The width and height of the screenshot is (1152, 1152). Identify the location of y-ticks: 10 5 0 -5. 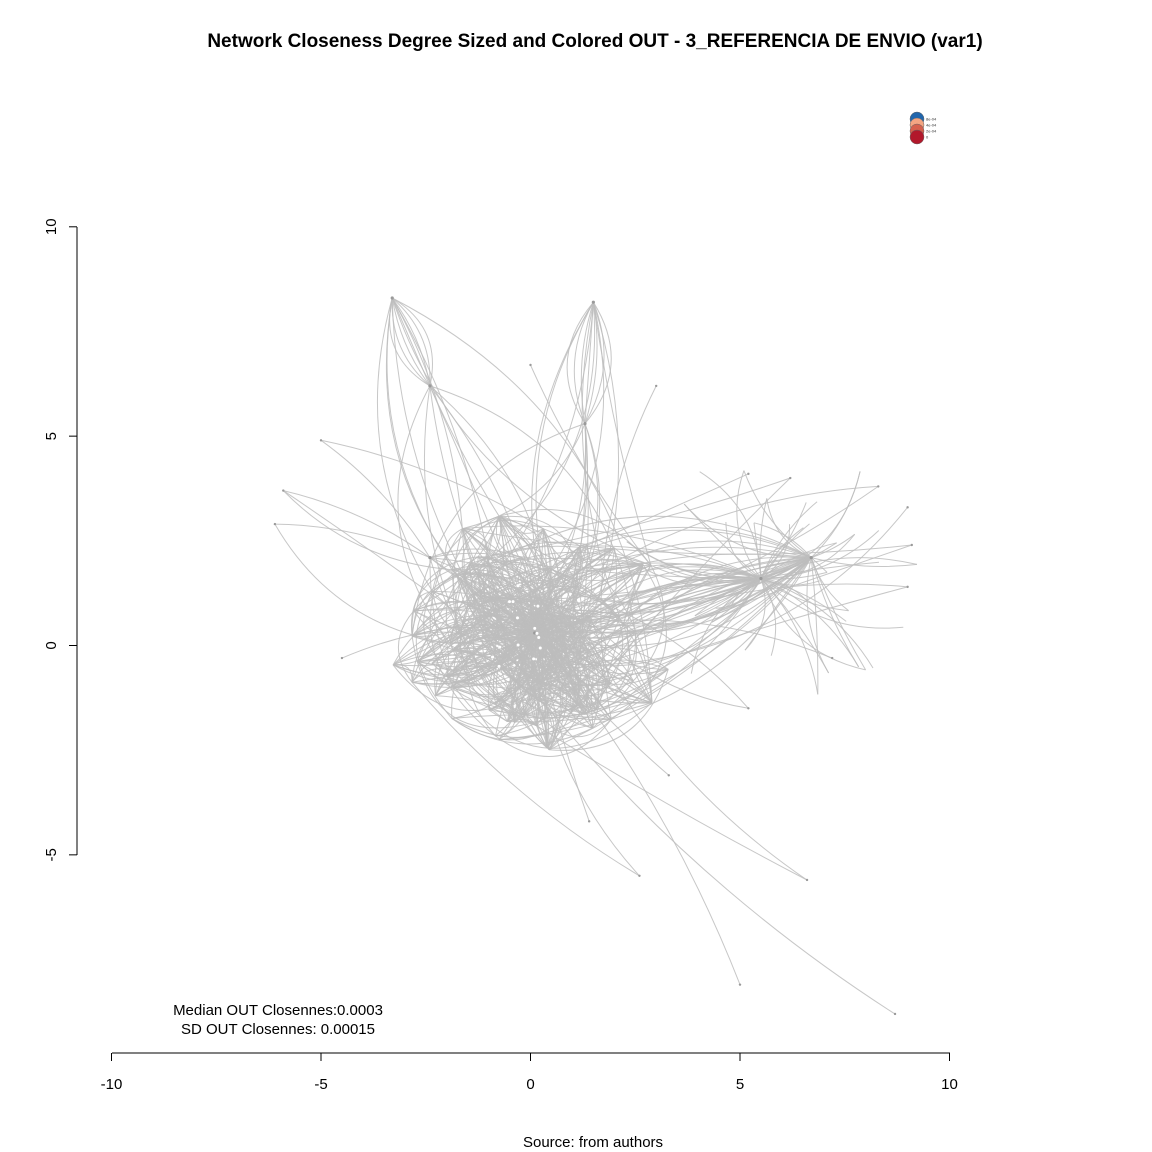
(60, 540).